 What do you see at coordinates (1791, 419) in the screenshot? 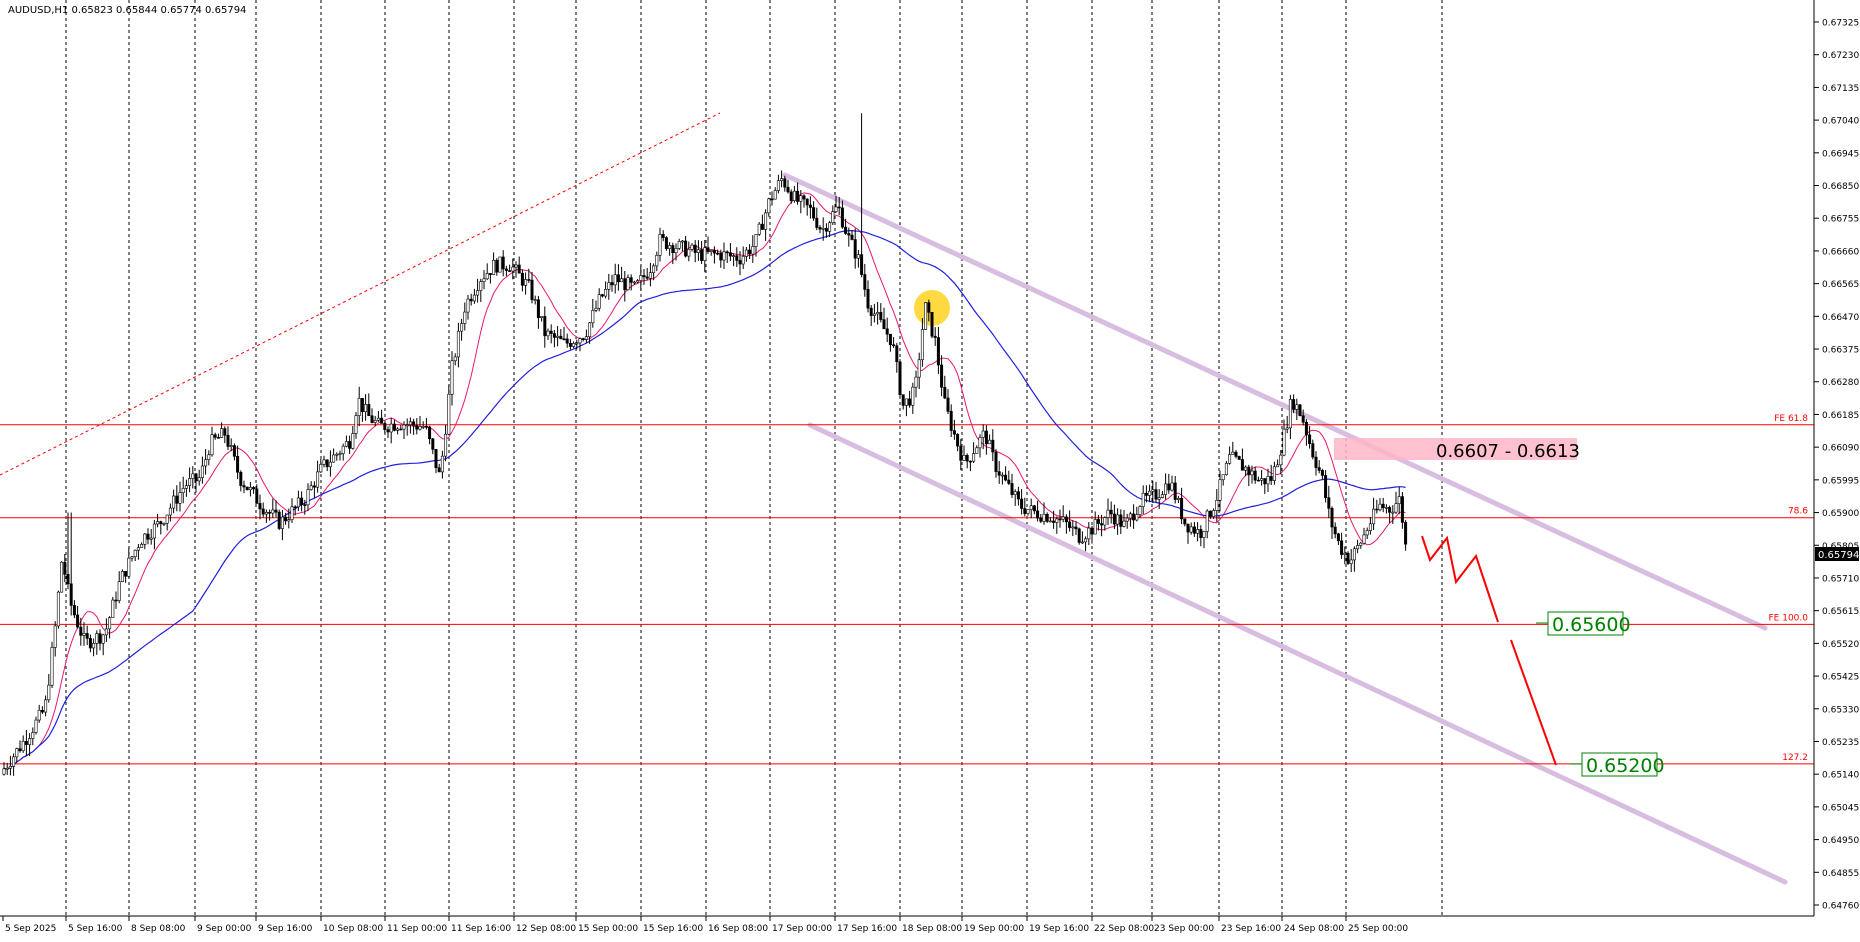
I see `level-label: FE 61.8` at bounding box center [1791, 419].